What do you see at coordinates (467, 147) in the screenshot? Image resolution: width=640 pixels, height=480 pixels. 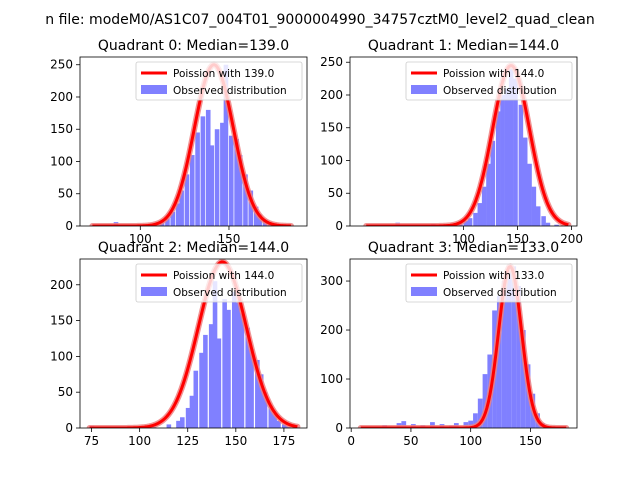 I see `quadrant-1-bars` at bounding box center [467, 147].